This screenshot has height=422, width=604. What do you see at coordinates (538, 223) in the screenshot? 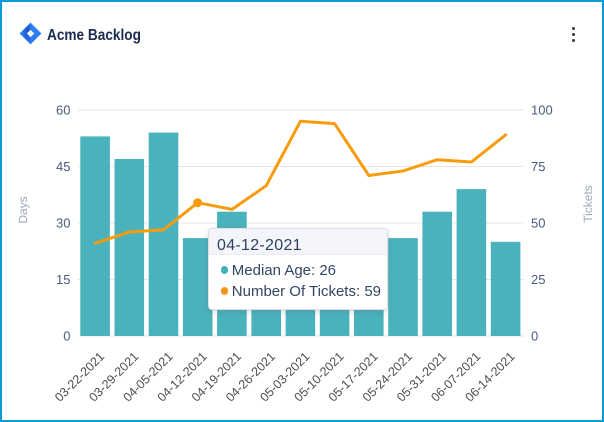
I see `svg-text: 50` at bounding box center [538, 223].